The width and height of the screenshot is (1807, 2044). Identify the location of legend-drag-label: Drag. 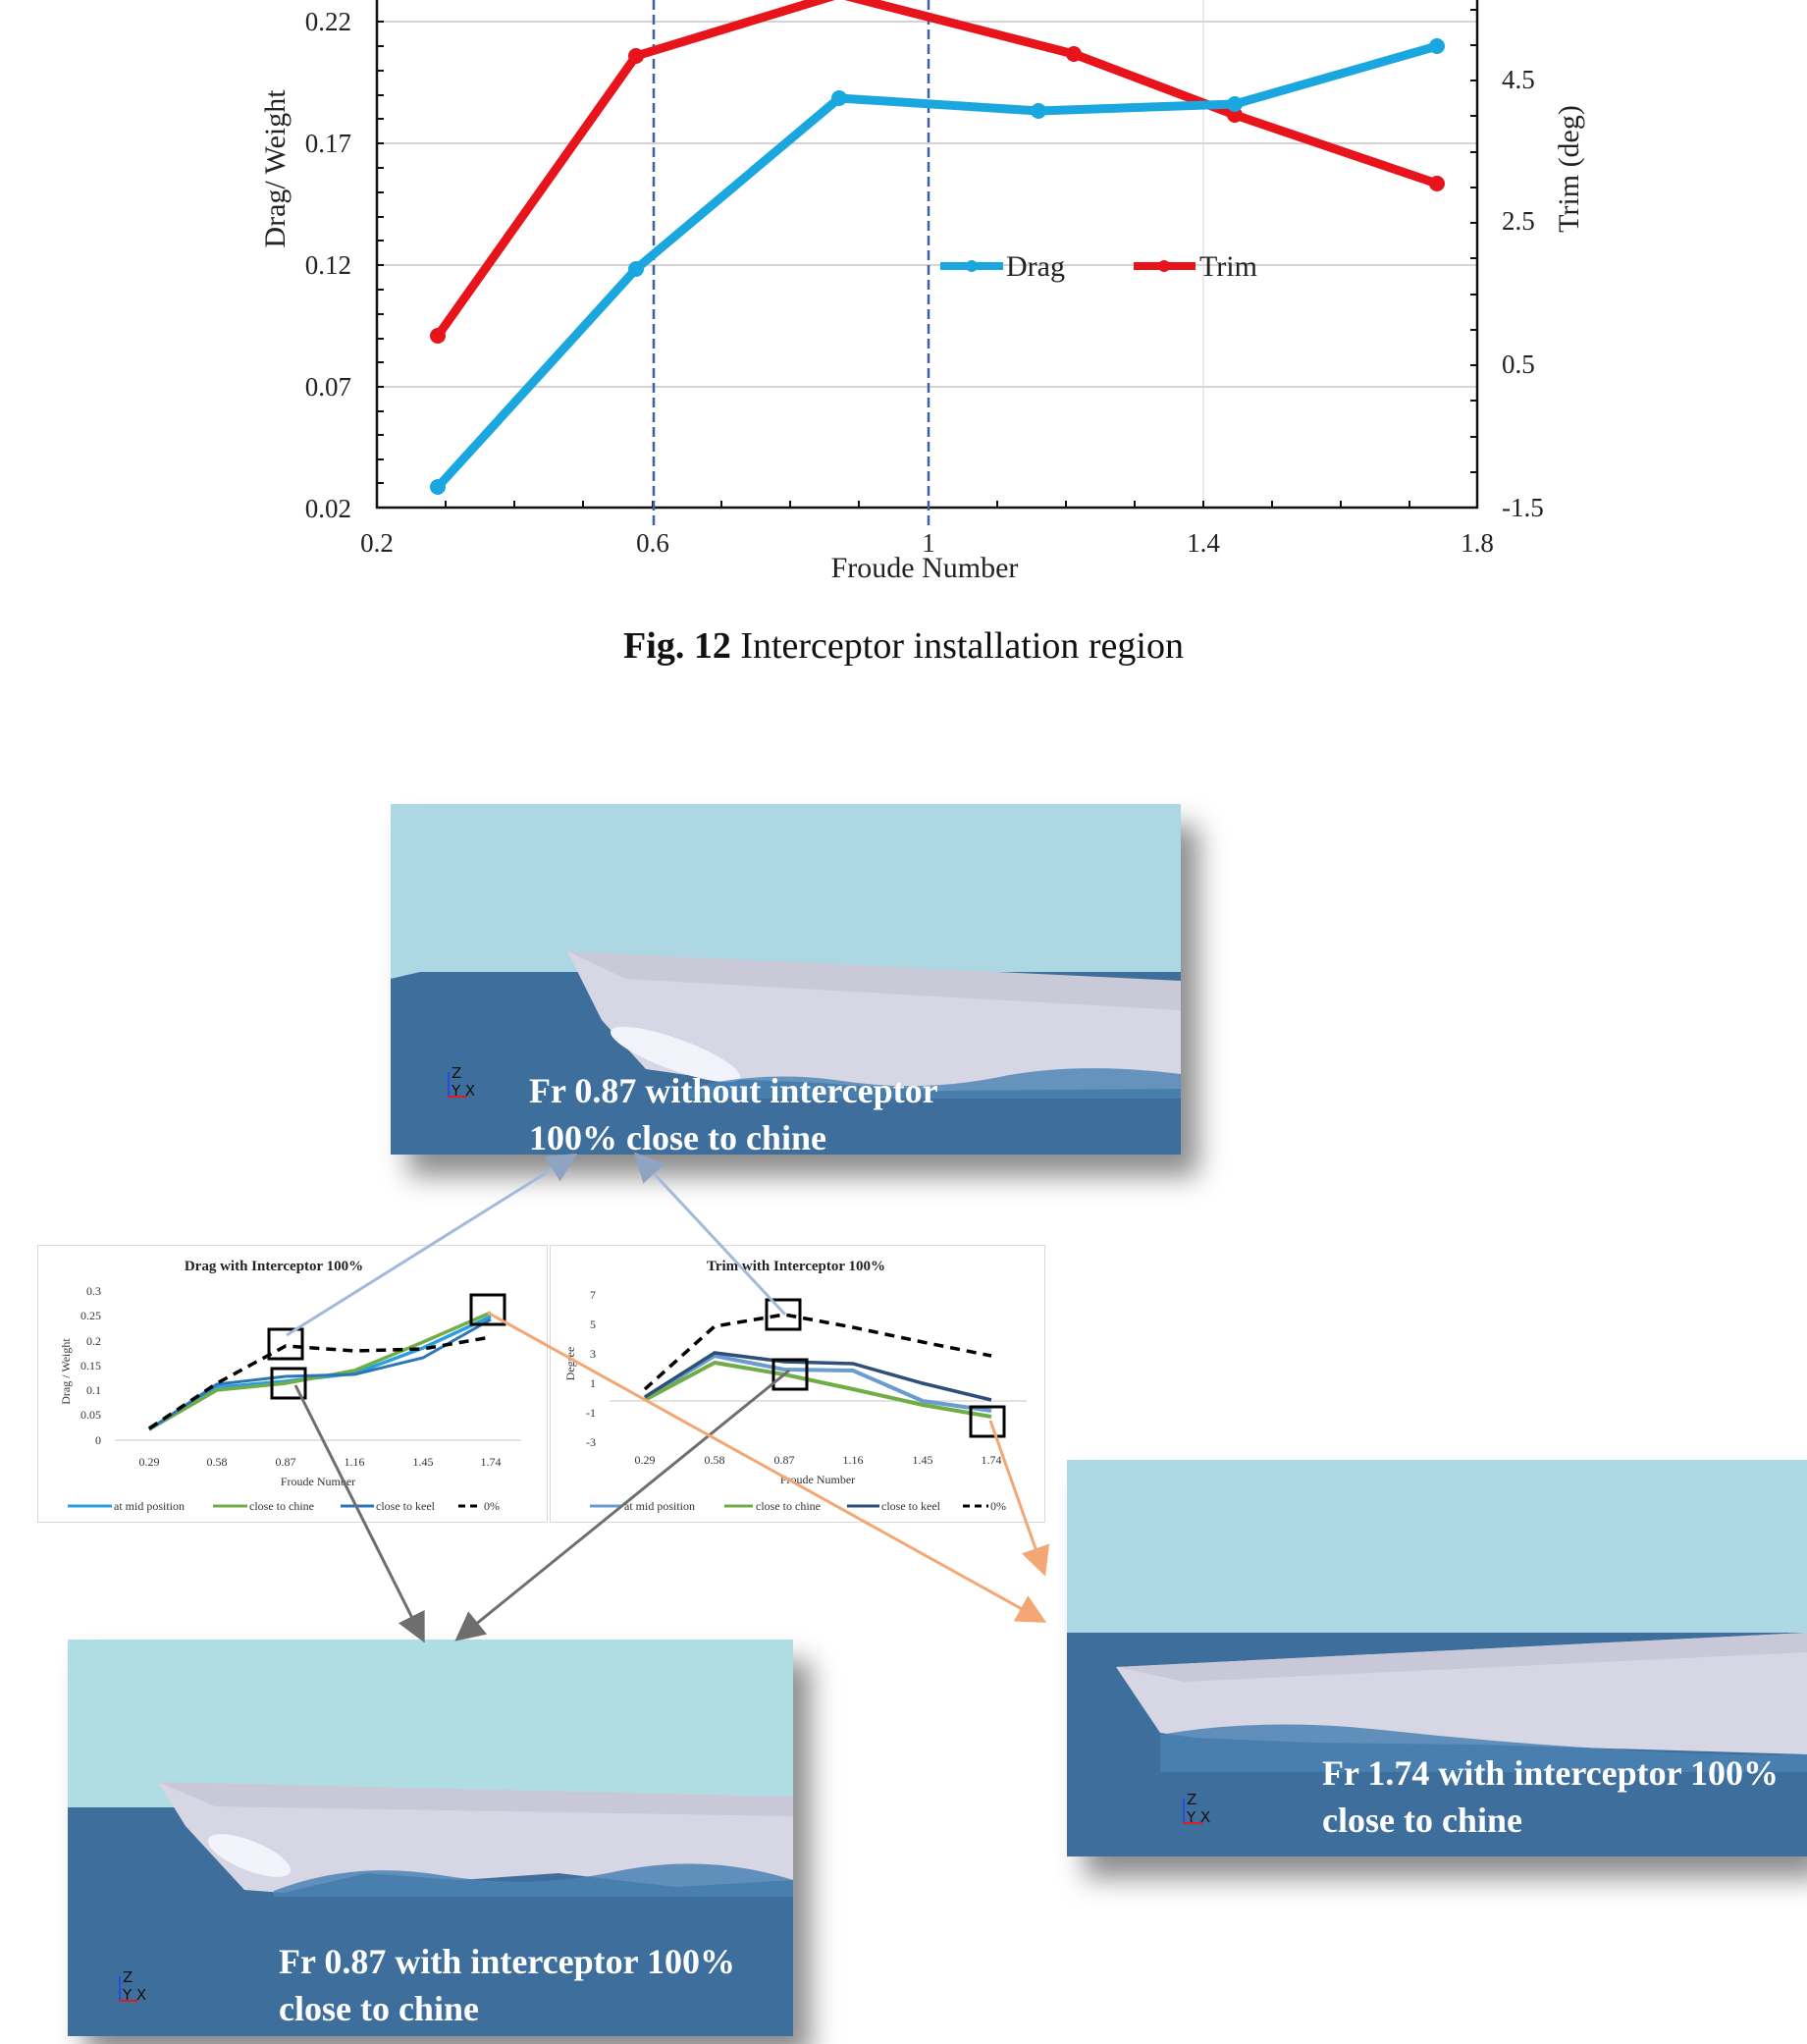
(1035, 266).